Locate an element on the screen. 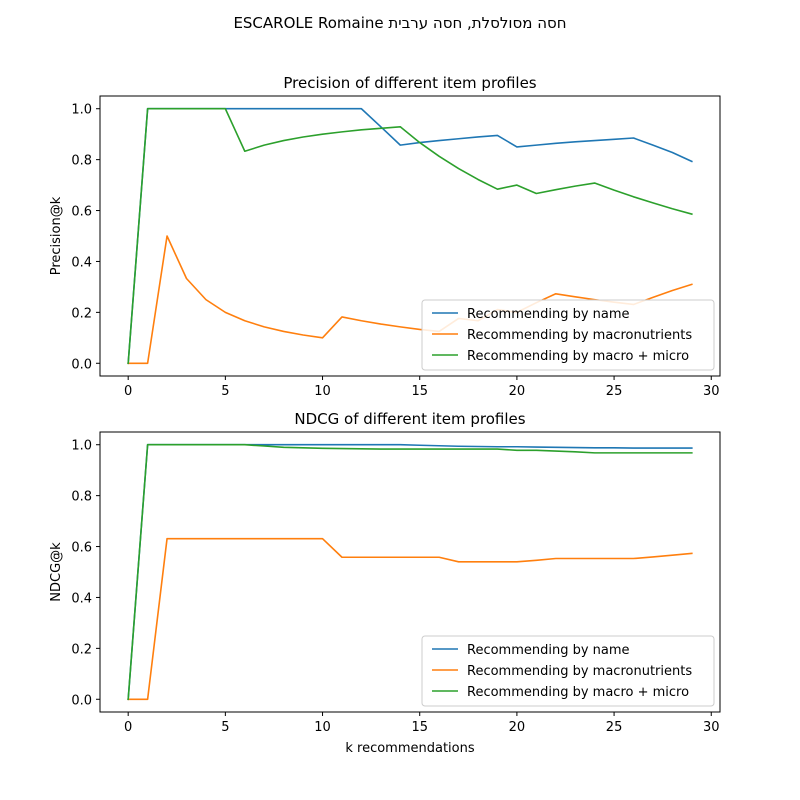 The height and width of the screenshot is (800, 800). precision-ytick-label: 0.4 is located at coordinates (81, 262).